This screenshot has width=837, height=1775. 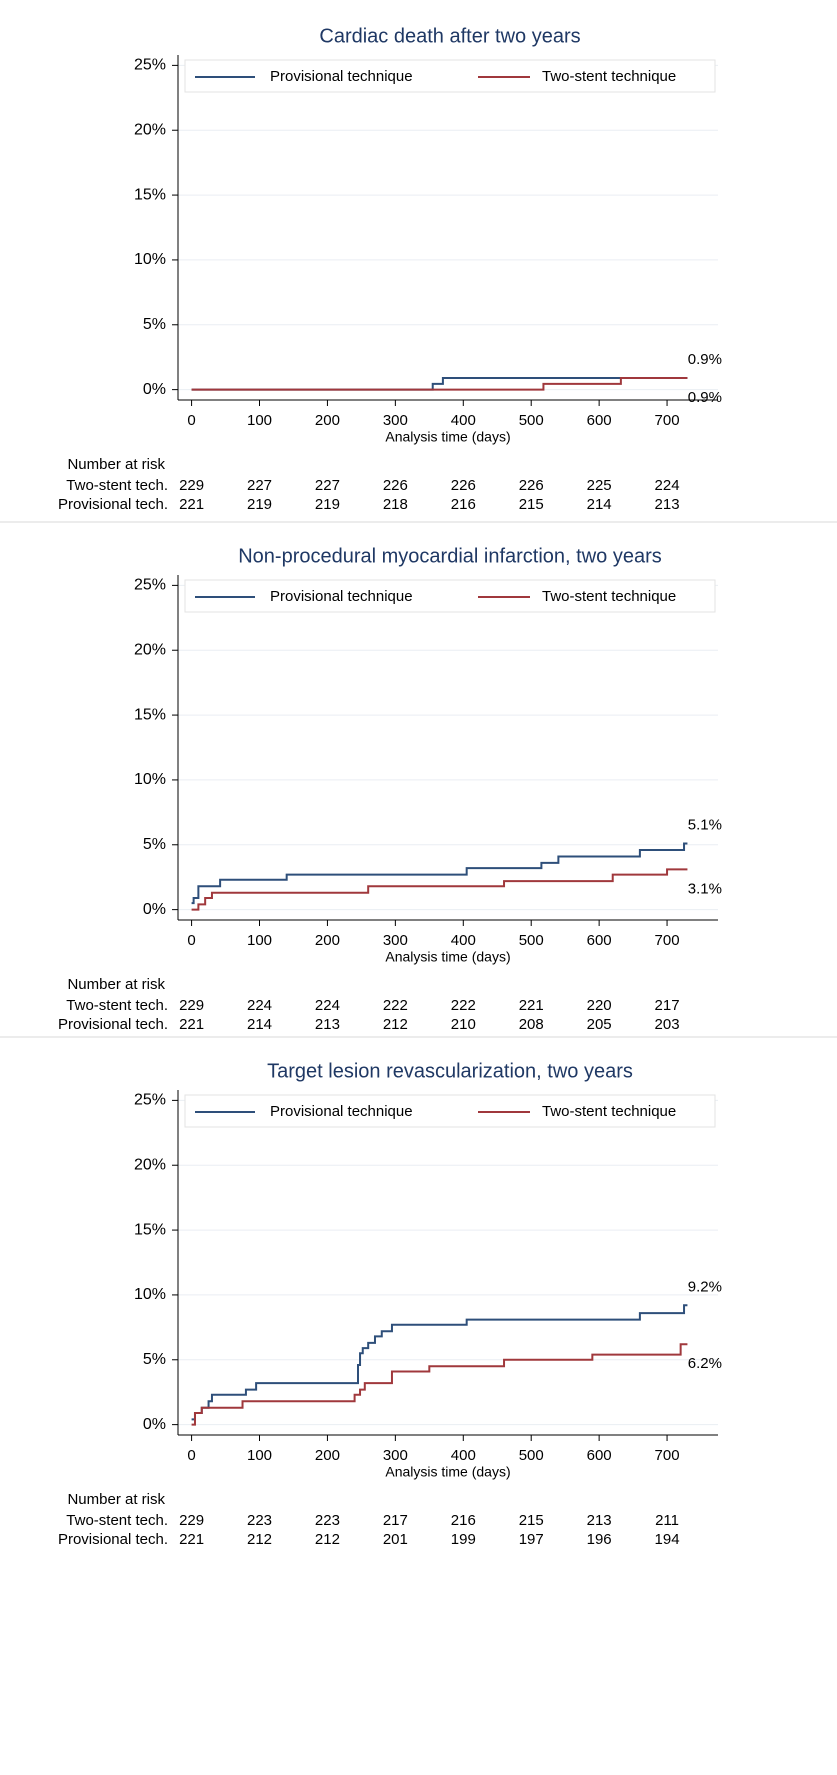 I want to click on x-tick-label: 300, so click(x=395, y=420).